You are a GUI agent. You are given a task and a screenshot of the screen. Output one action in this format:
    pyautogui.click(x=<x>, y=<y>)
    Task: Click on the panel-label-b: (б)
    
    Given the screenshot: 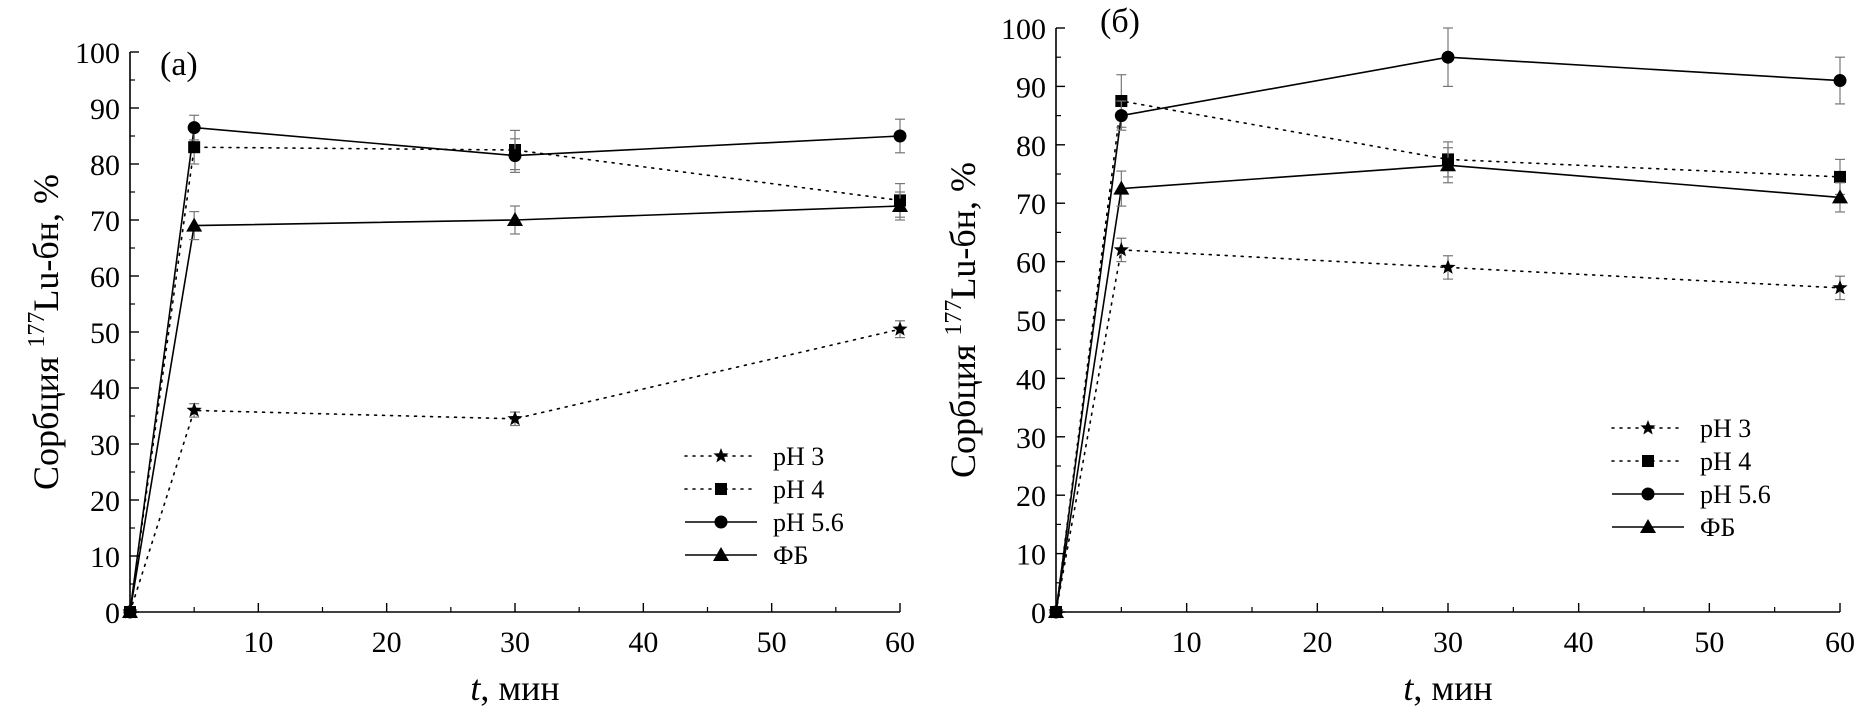 What is the action you would take?
    pyautogui.click(x=1120, y=21)
    